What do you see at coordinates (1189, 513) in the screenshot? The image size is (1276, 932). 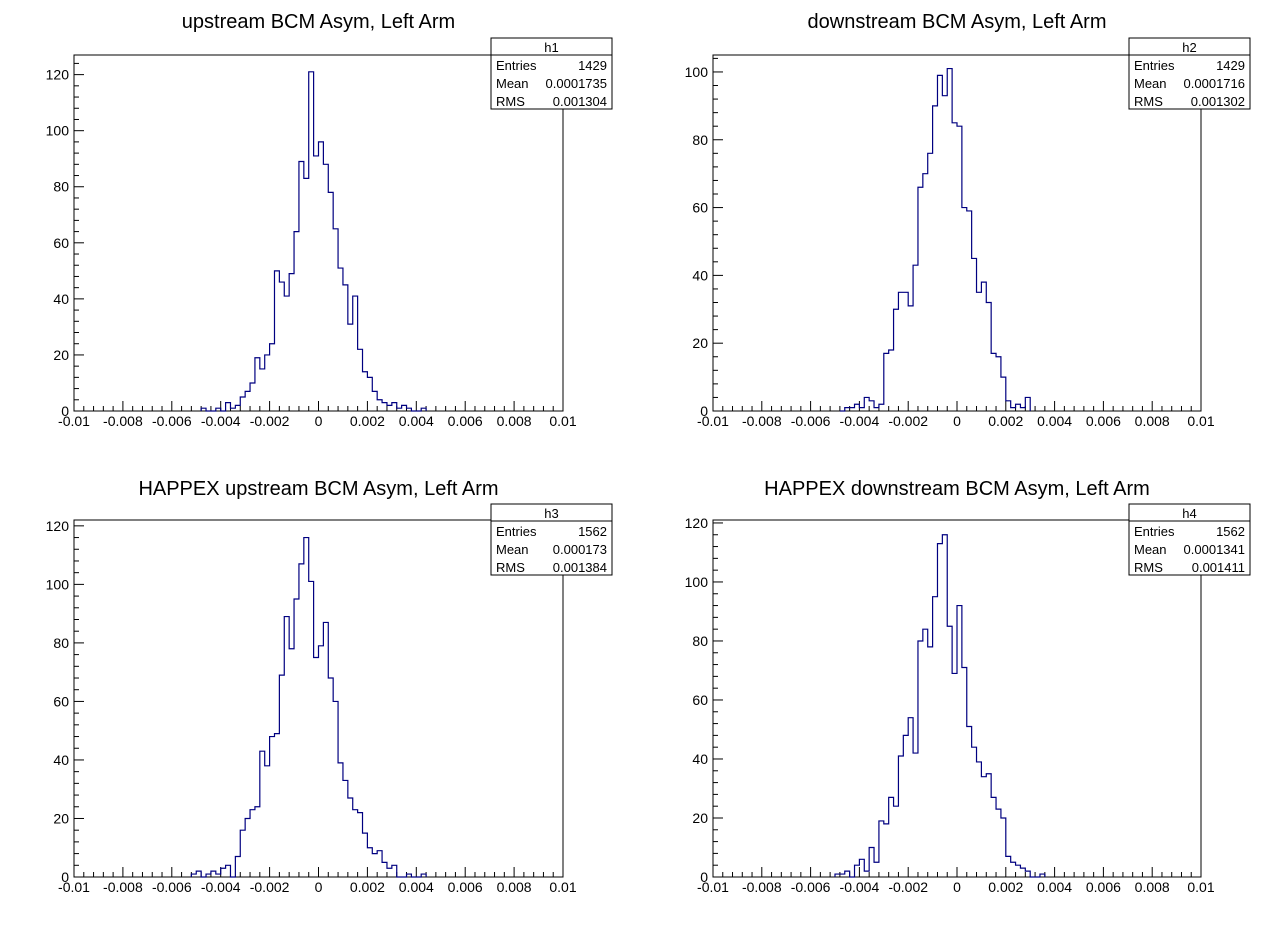 I see `stats-name: h4` at bounding box center [1189, 513].